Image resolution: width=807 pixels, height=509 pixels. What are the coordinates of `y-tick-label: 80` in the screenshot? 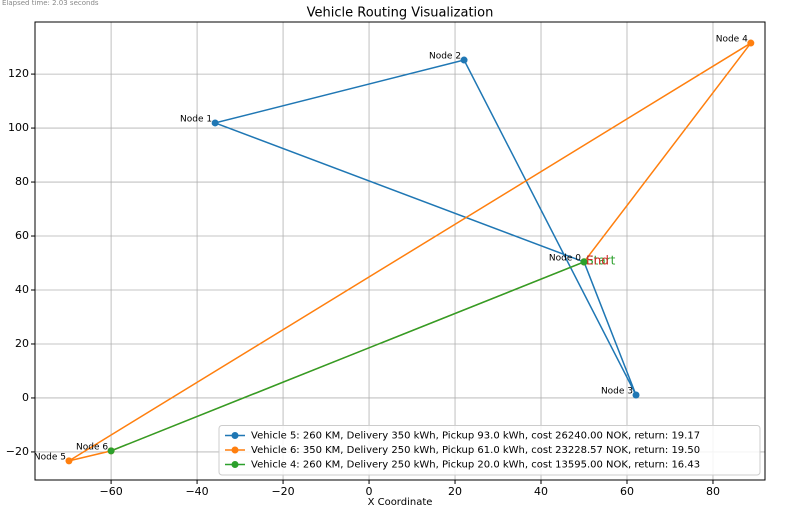 It's located at (22, 181).